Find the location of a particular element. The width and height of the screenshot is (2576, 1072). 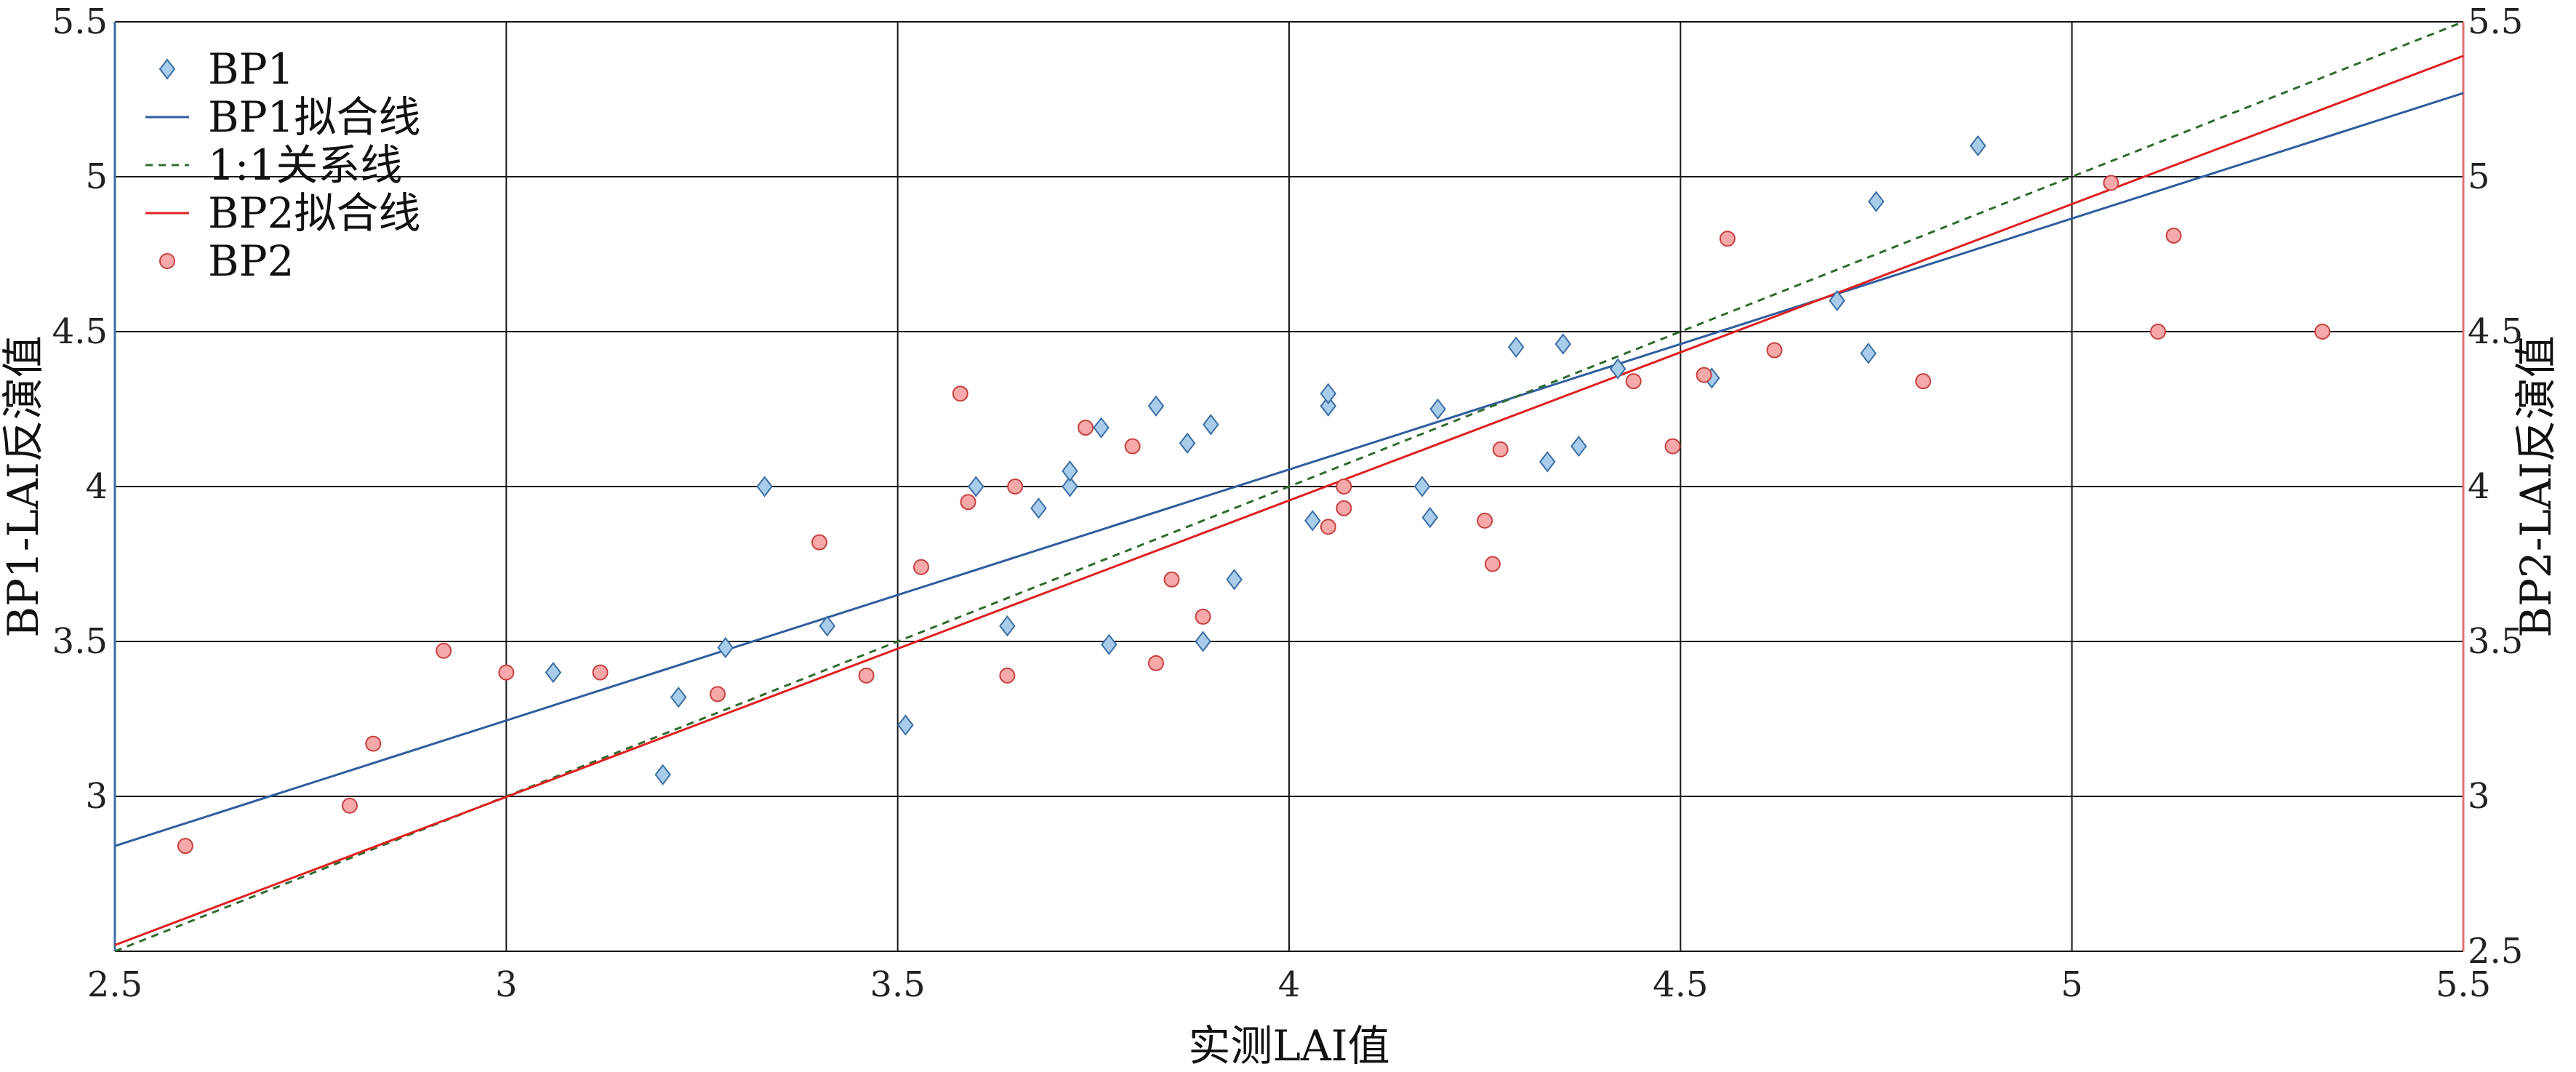

x-tick-label: 5 is located at coordinates (2072, 984).